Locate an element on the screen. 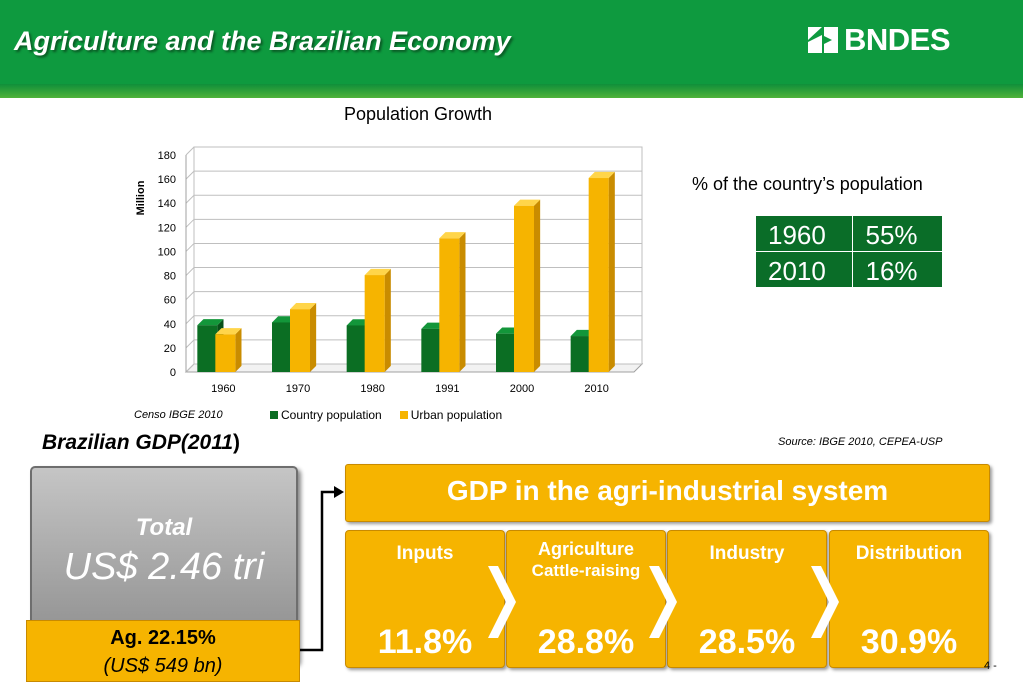 This screenshot has height=682, width=1023. segment-label: Inputs is located at coordinates (425, 553).